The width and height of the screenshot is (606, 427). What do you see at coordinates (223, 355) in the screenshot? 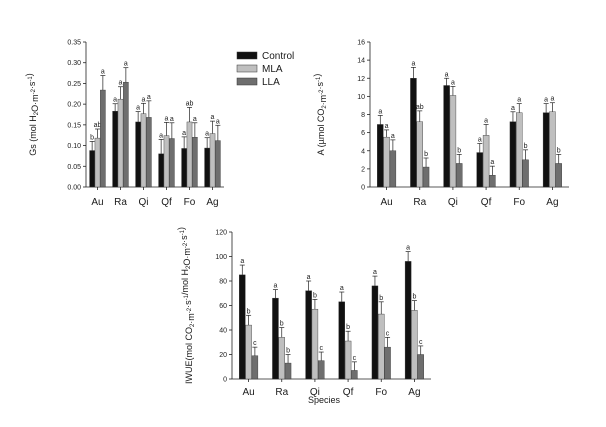
I see `y-tick-label: 20` at bounding box center [223, 355].